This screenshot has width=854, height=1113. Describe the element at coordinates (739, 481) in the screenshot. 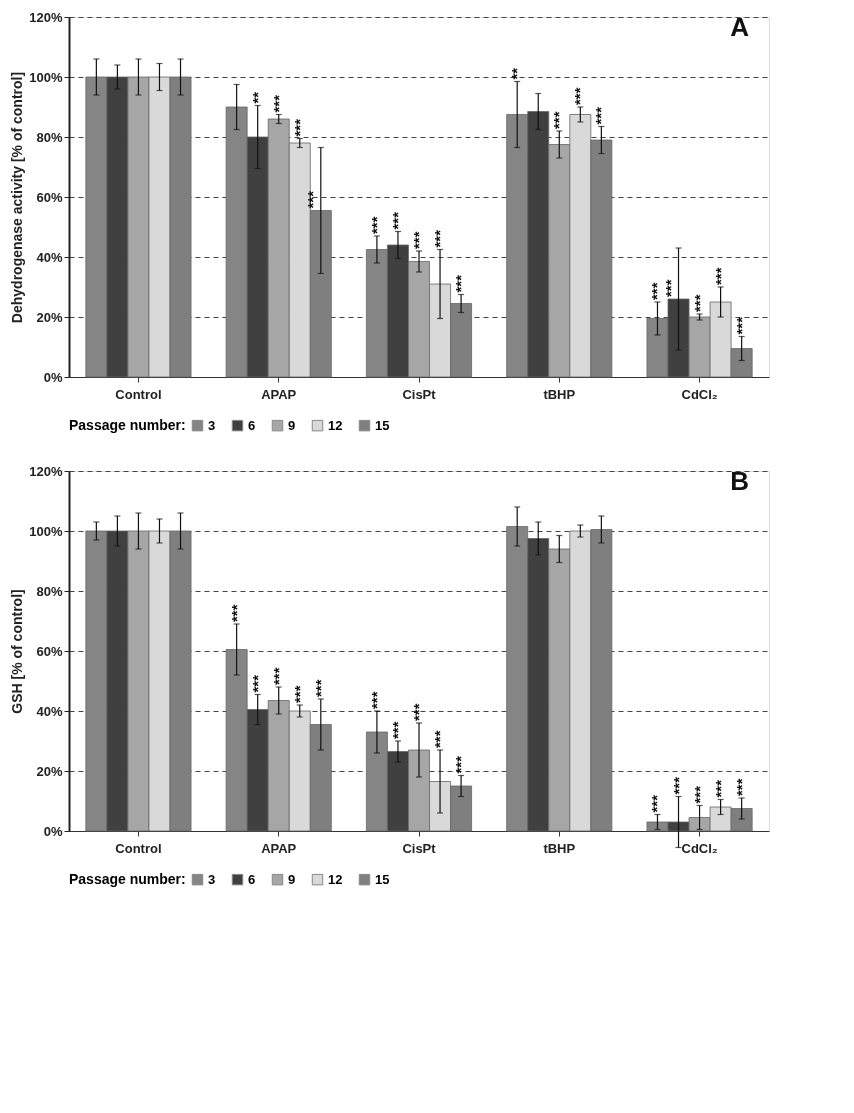

I see `chart-title: B` at that location.